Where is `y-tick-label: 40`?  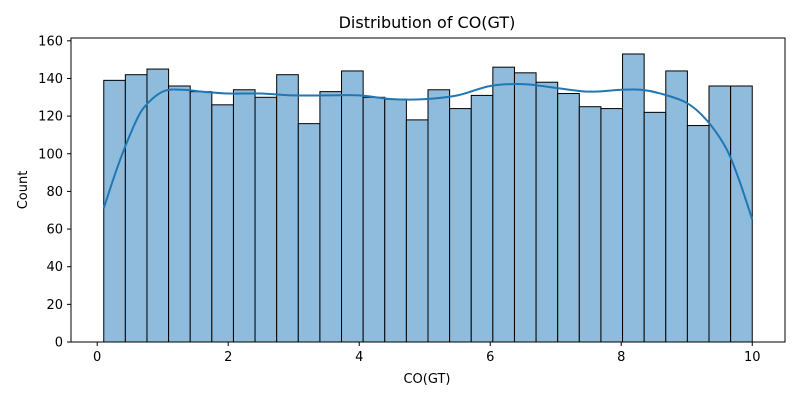 y-tick-label: 40 is located at coordinates (54, 267).